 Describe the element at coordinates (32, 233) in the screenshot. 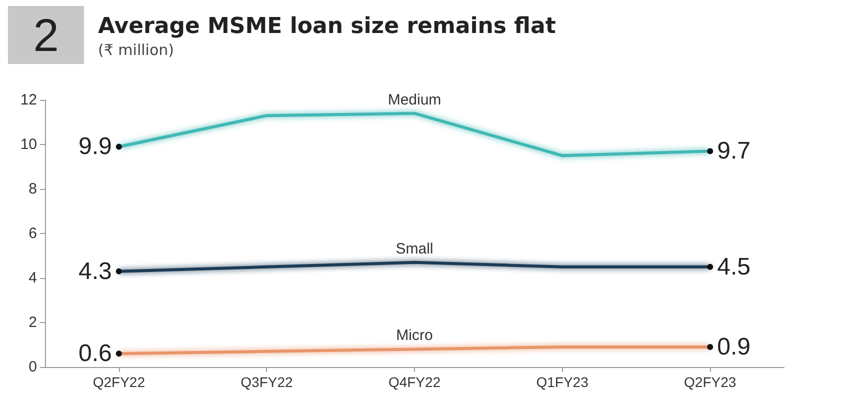

I see `y-tick-label: 6` at that location.